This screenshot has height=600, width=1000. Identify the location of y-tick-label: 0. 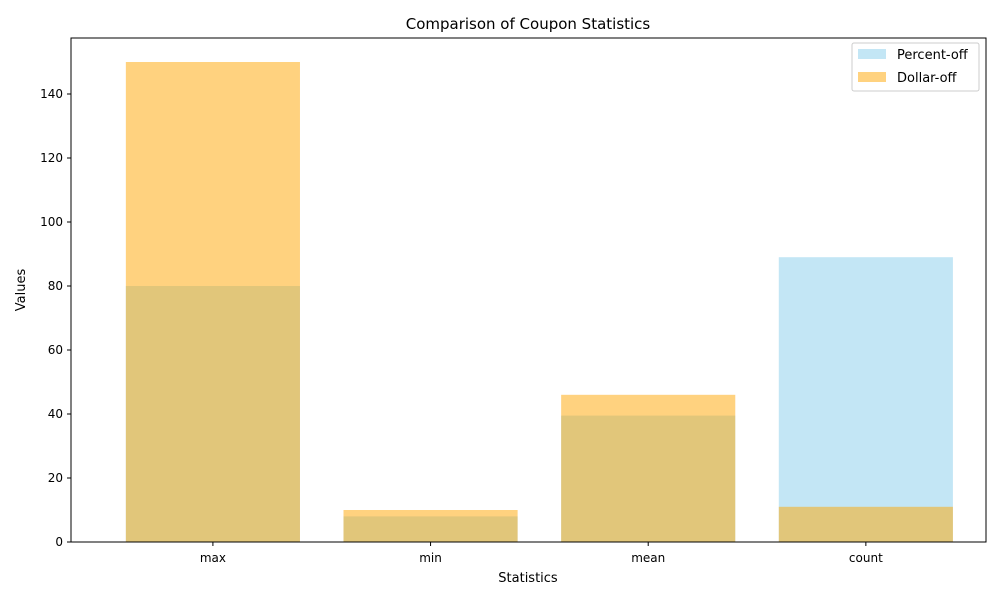
(59, 542).